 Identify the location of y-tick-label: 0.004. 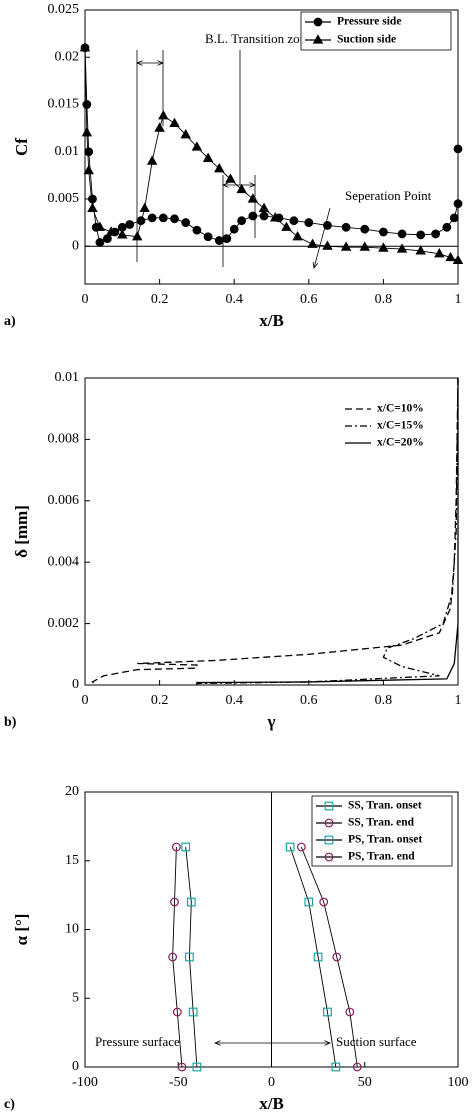
(64, 561).